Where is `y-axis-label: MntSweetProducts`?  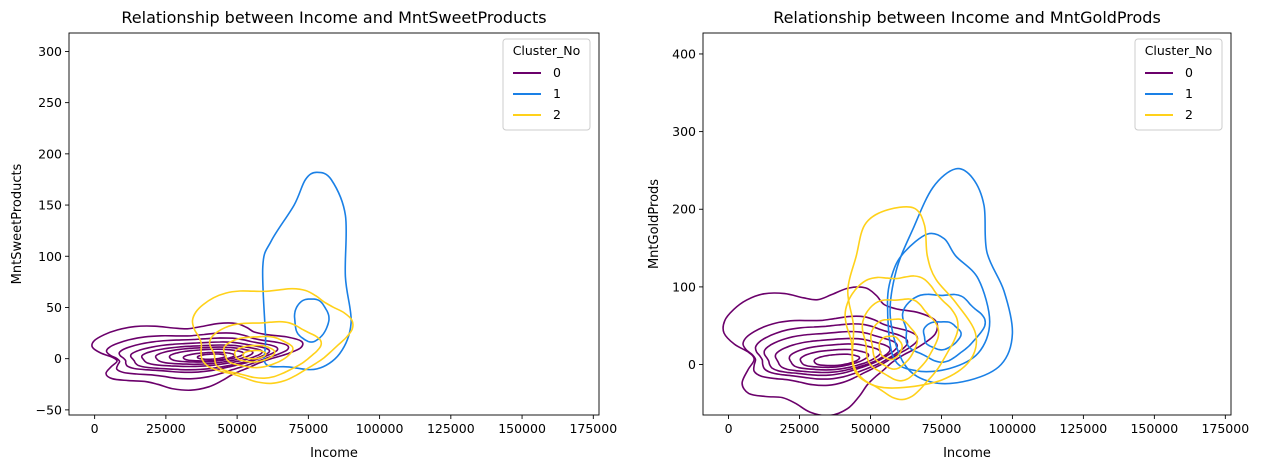 y-axis-label: MntSweetProducts is located at coordinates (17, 223).